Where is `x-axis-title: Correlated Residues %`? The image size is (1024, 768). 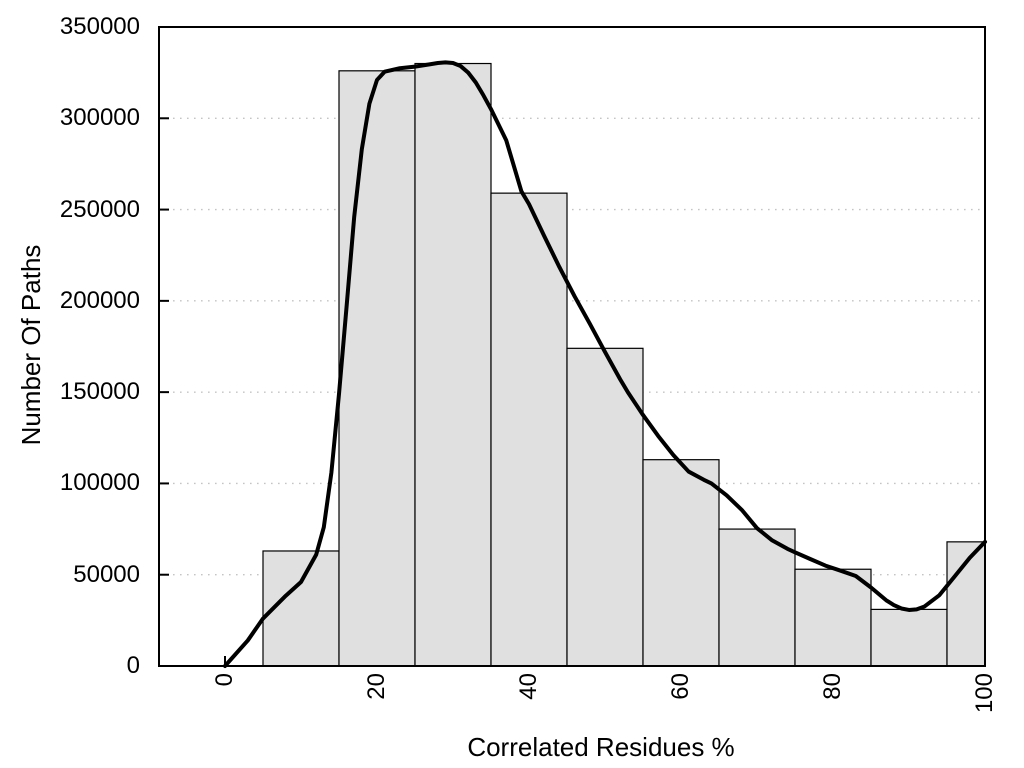
x-axis-title: Correlated Residues % is located at coordinates (601, 747).